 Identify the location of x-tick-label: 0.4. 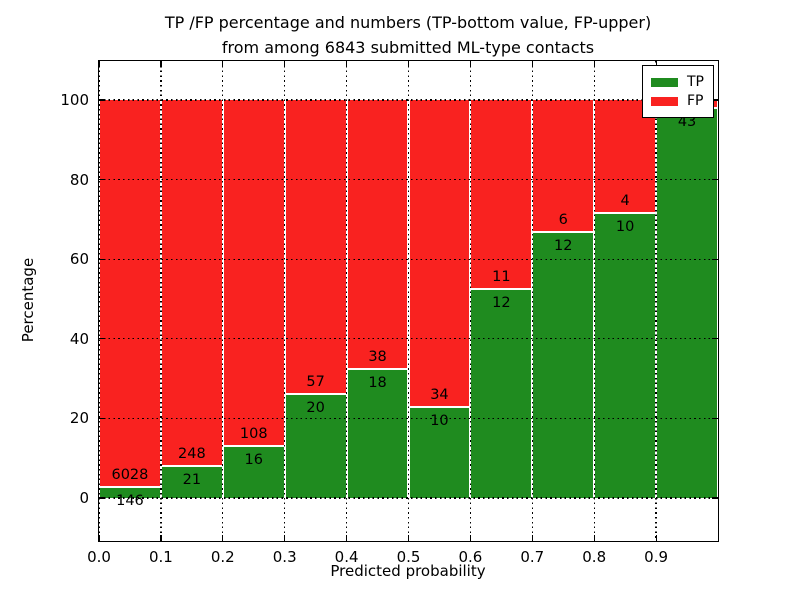
(346, 557).